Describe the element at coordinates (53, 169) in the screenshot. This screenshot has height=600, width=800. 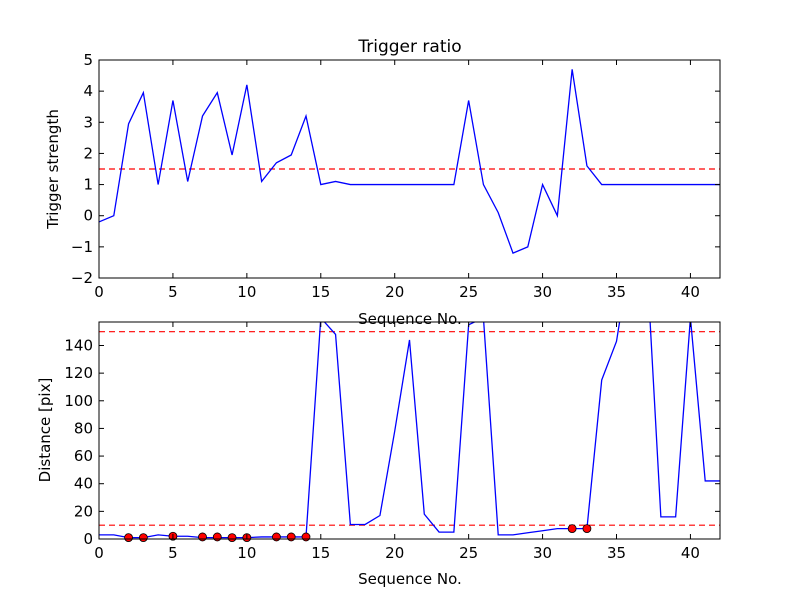
I see `y-axis-label: Trigger strength` at that location.